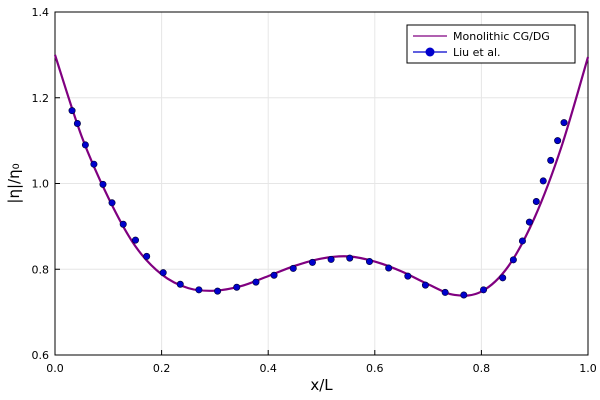 The height and width of the screenshot is (400, 600). I want to click on x-tick-label-1: 0.2, so click(162, 368).